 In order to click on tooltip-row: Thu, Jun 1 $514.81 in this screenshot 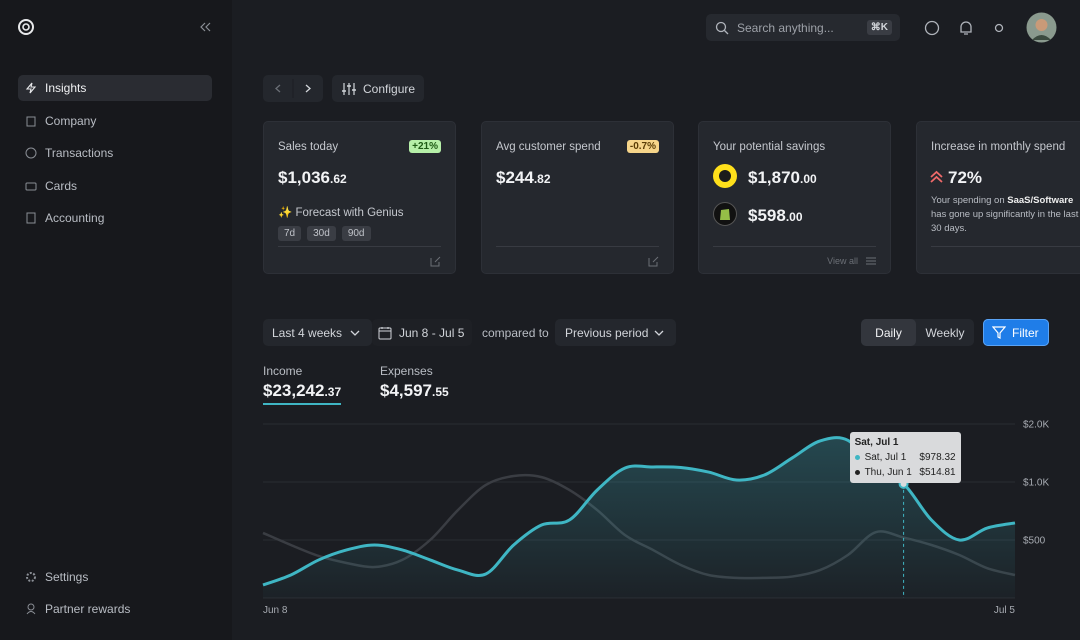, I will do `click(905, 472)`.